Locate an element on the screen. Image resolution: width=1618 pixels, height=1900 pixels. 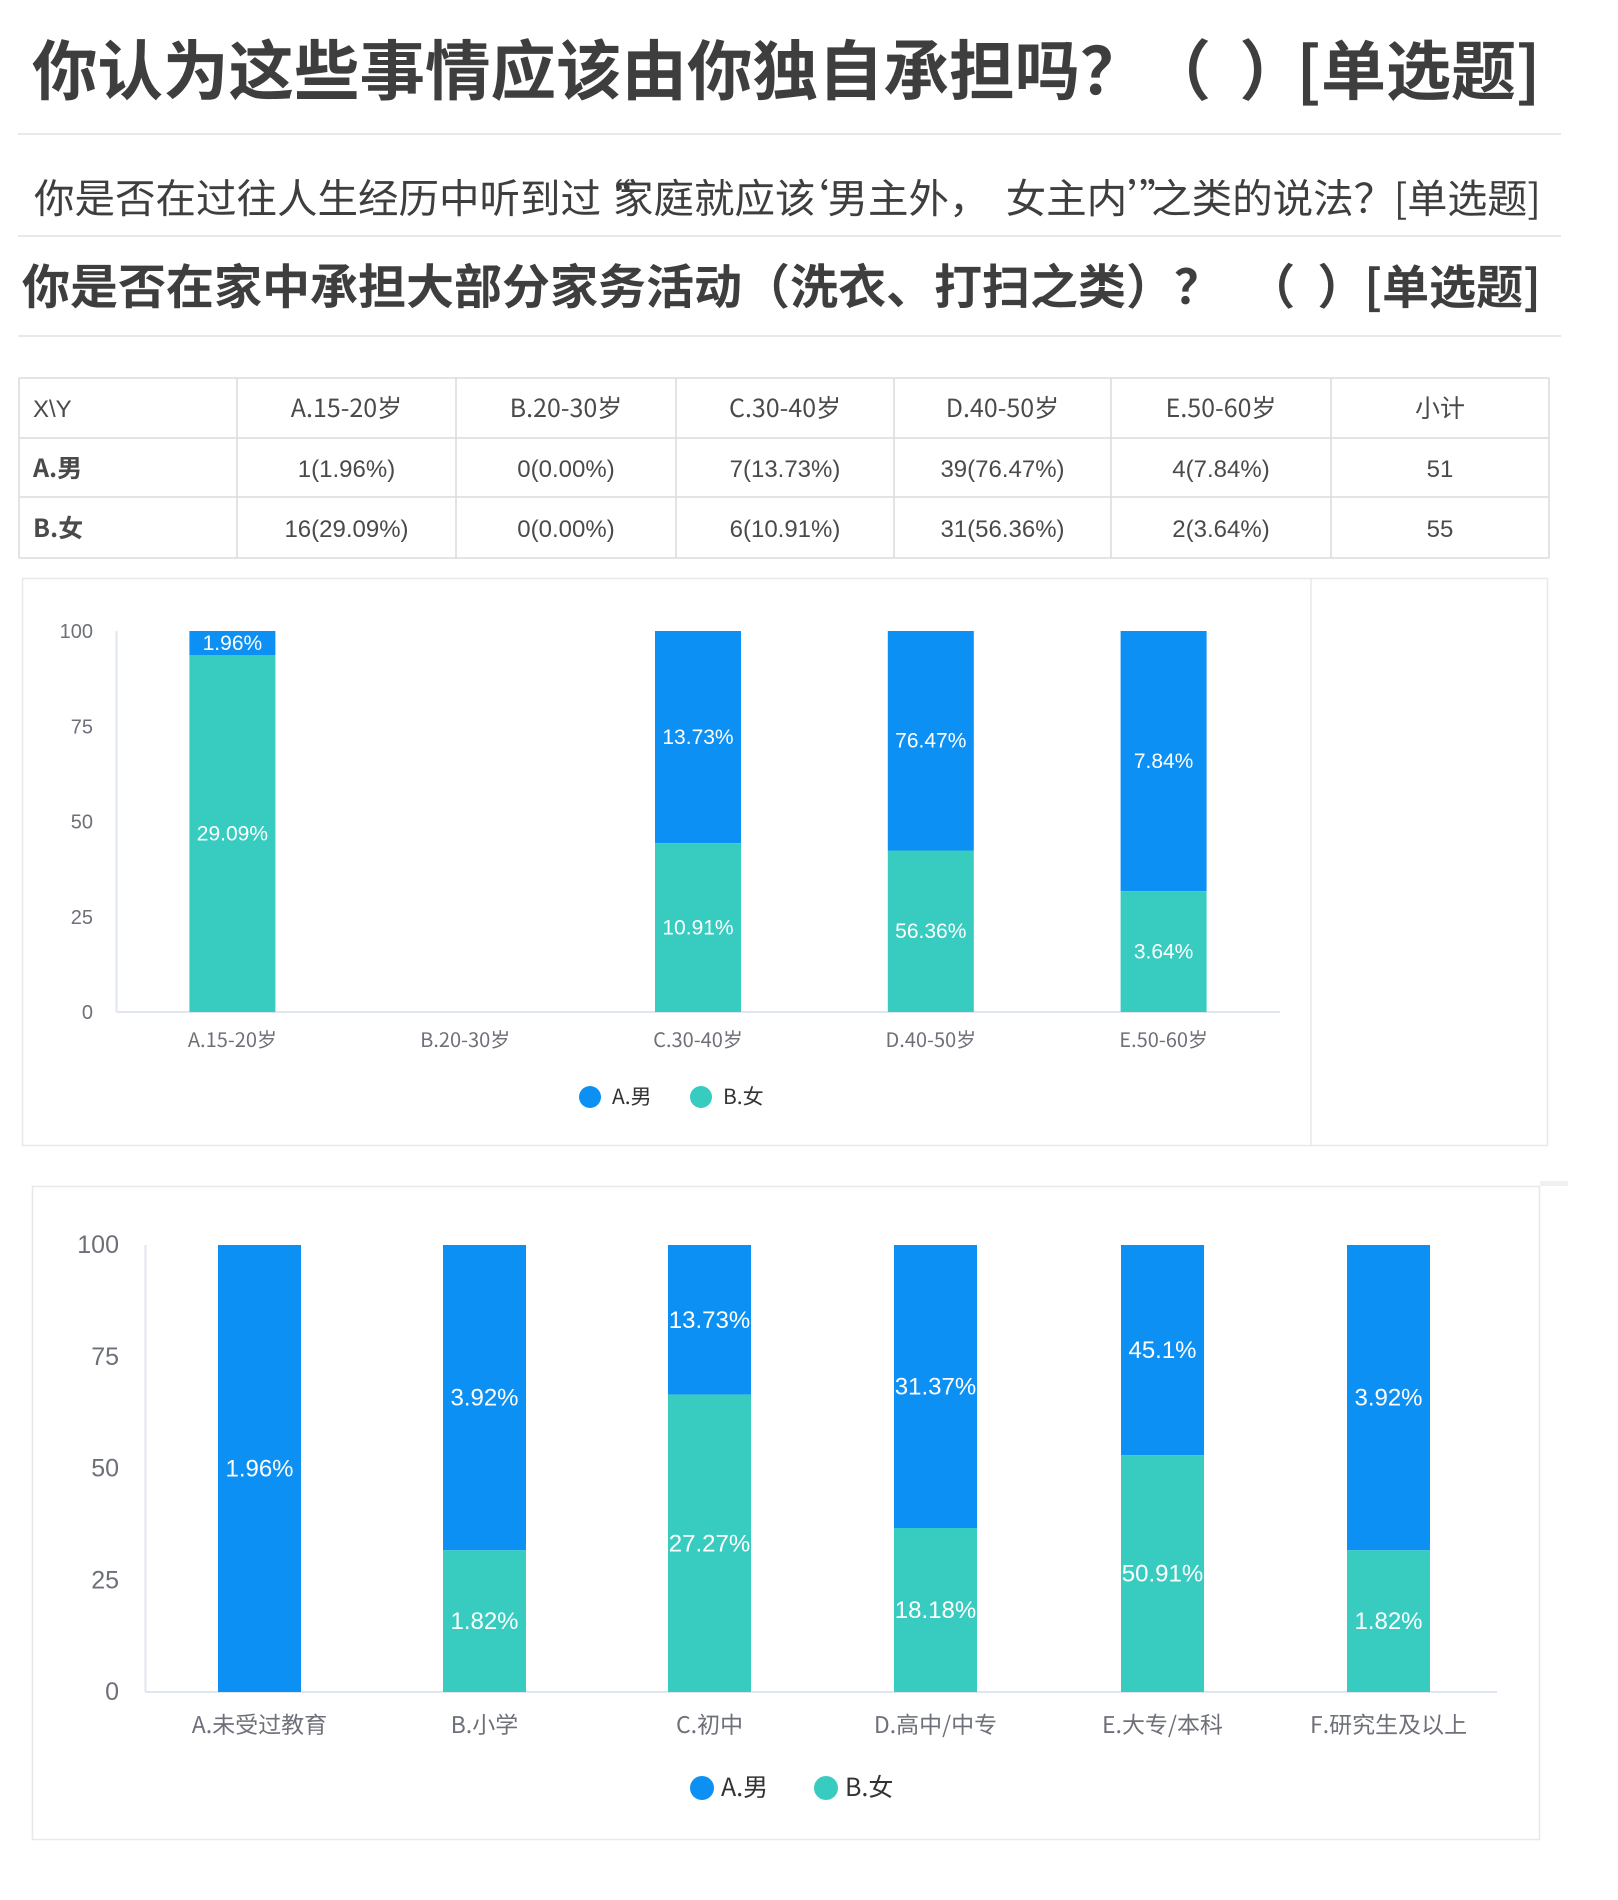
svg-text: 1(1.96%) is located at coordinates (346, 469).